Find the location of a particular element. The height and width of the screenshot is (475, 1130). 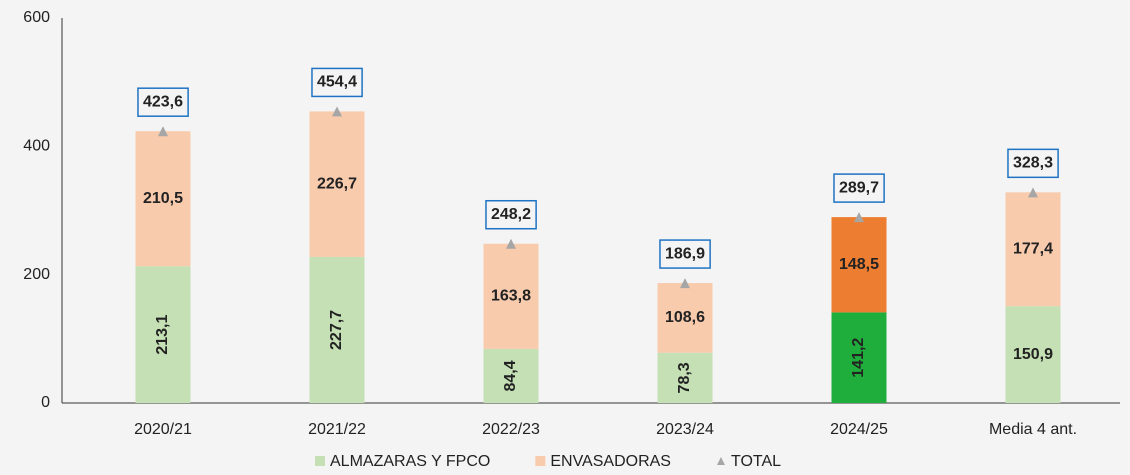

legend-label: TOTAL is located at coordinates (756, 461).